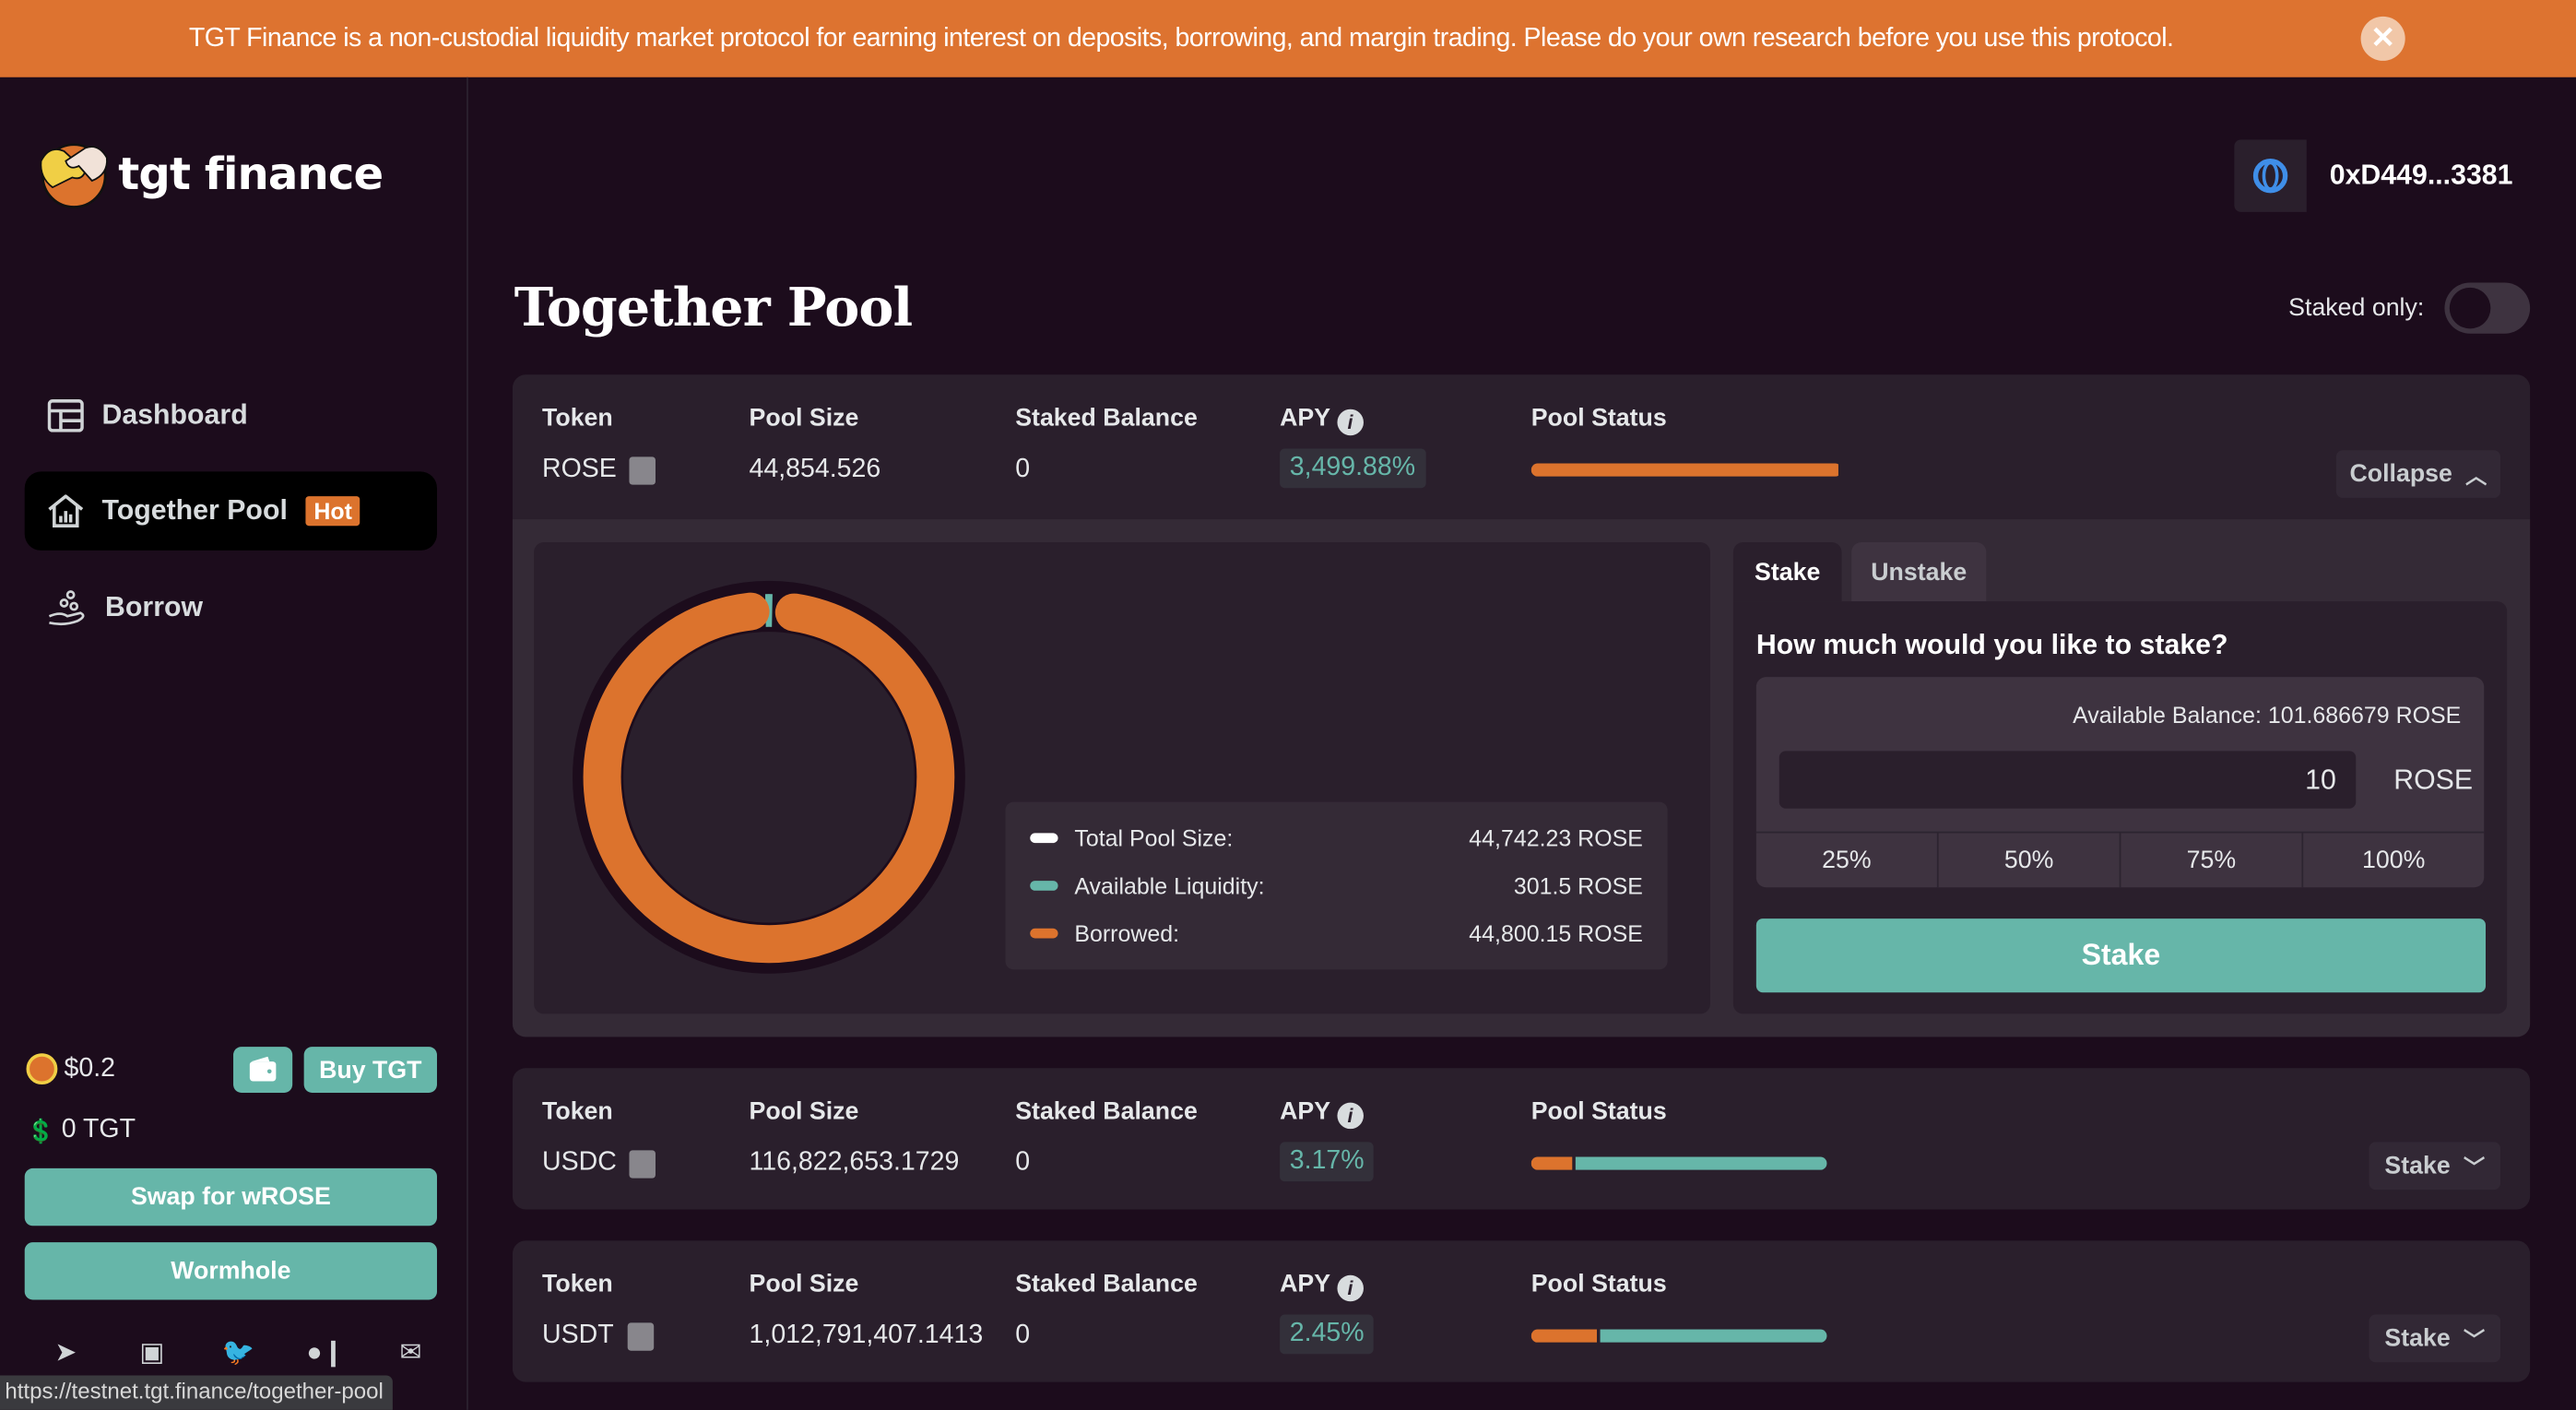  Describe the element at coordinates (1271, 932) in the screenshot. I see `legend-label: Borrowed:` at that location.